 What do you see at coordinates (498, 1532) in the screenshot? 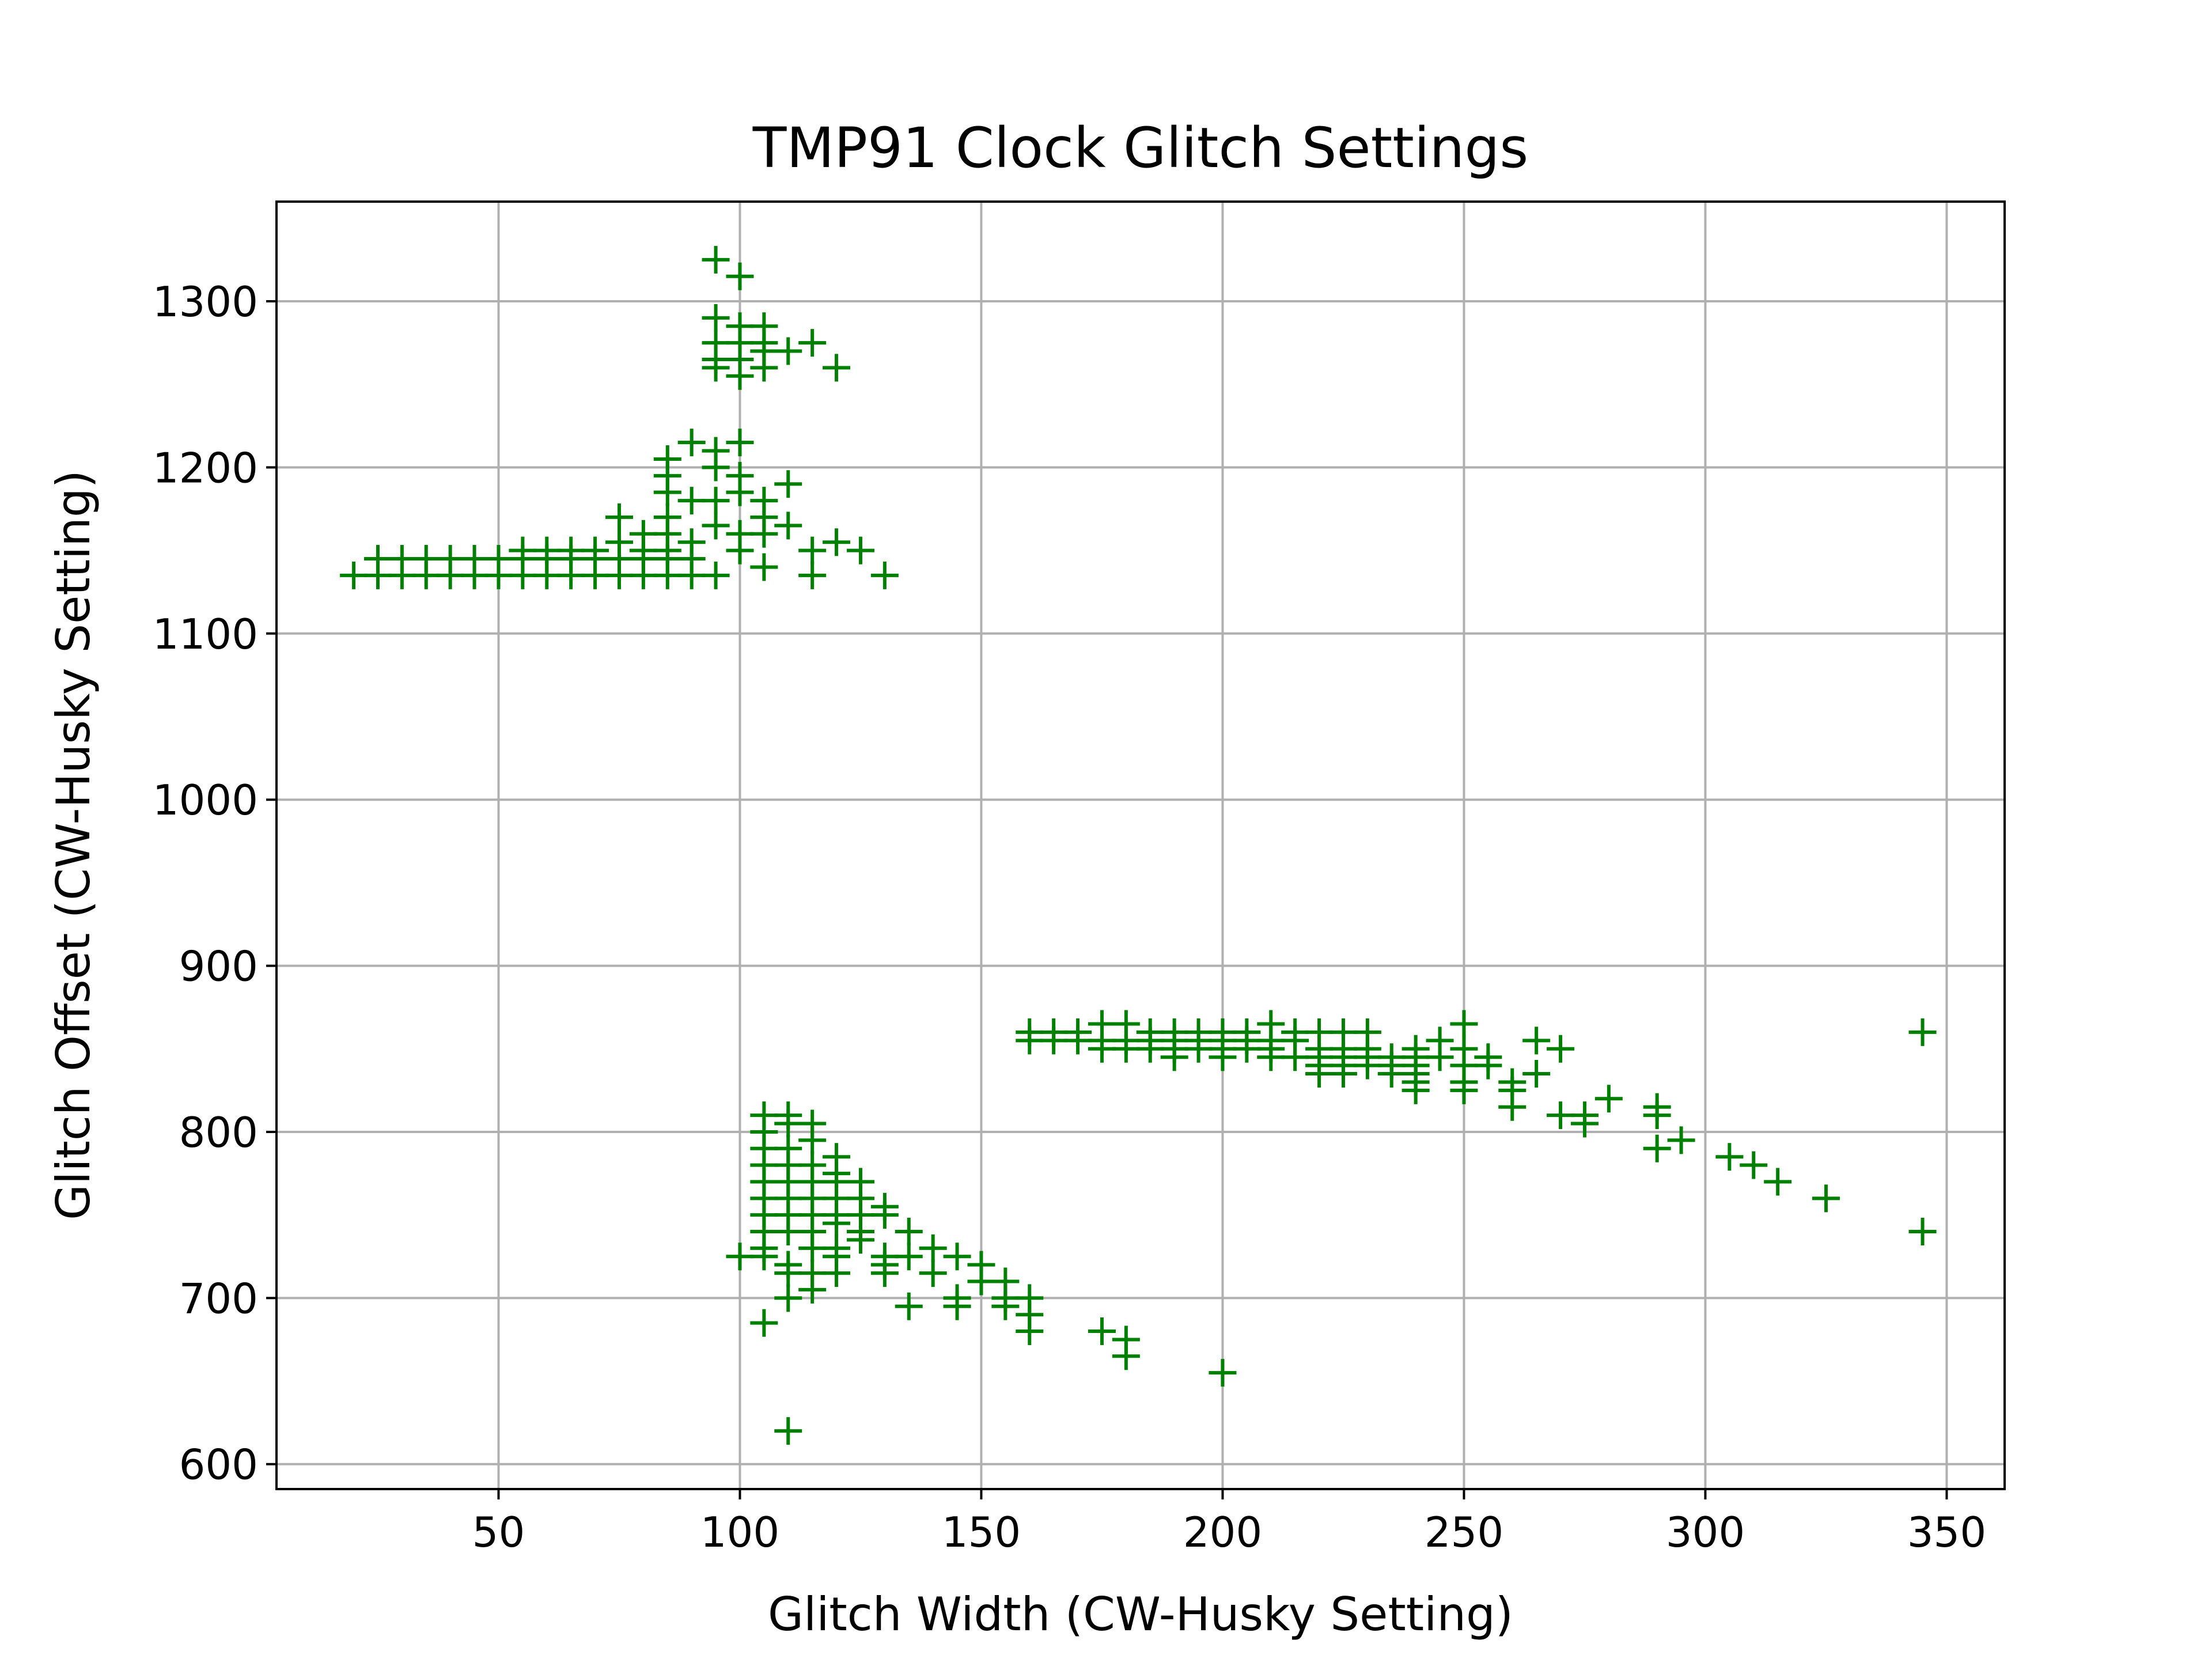
I see `x-tick-label: 50` at bounding box center [498, 1532].